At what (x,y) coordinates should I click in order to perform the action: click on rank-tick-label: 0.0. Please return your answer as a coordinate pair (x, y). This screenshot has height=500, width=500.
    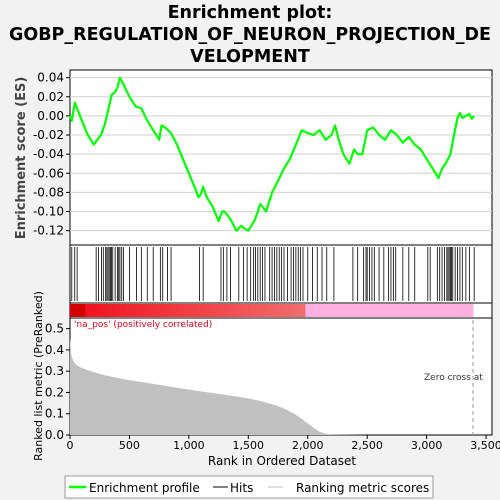
    Looking at the image, I should click on (54, 435).